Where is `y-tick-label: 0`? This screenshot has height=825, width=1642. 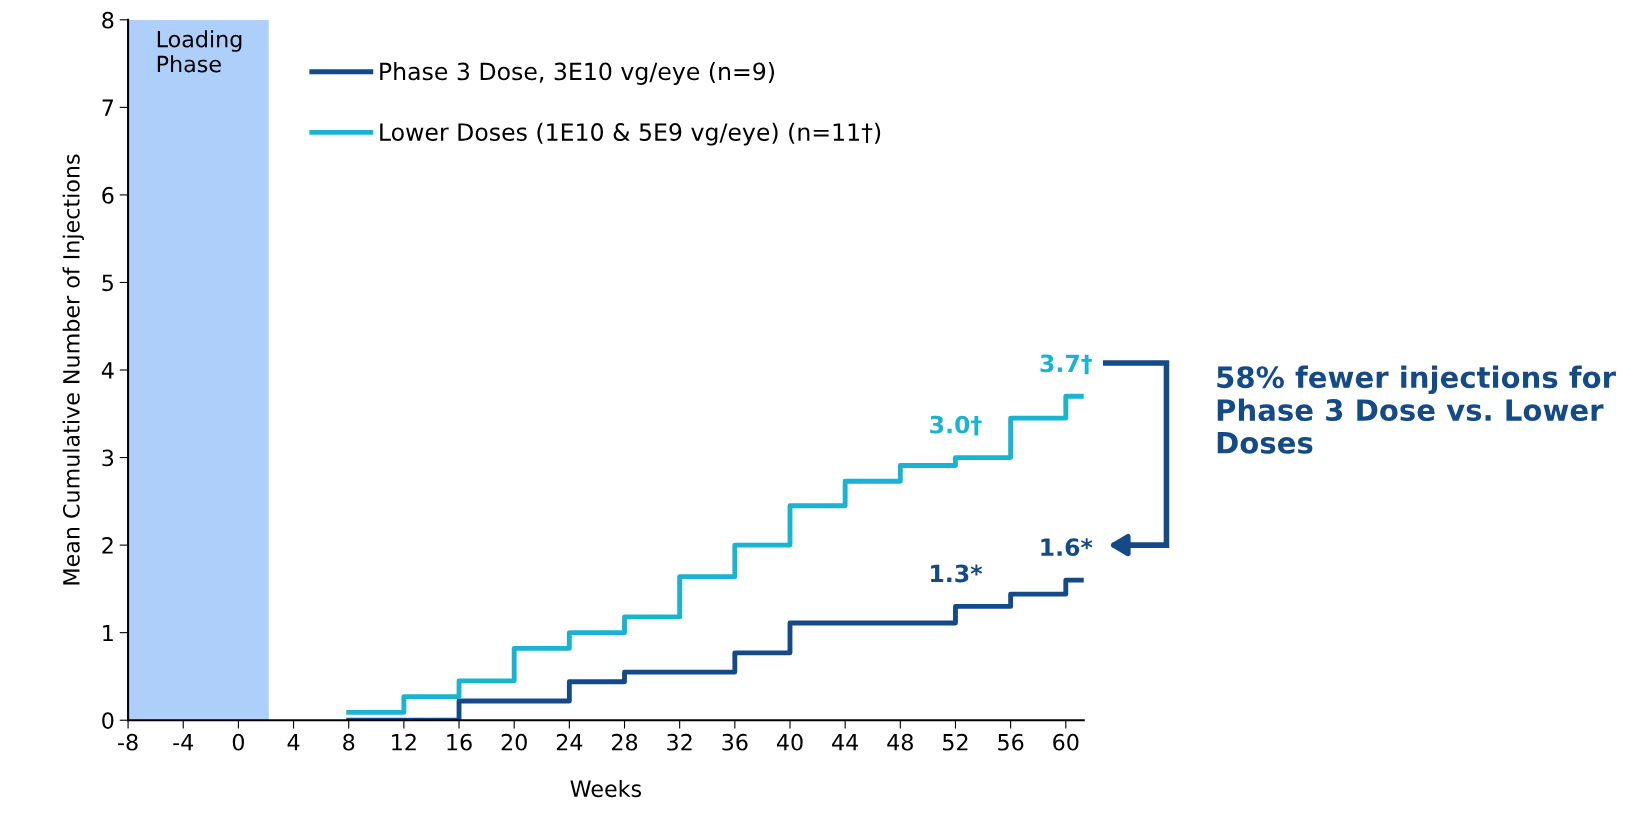
y-tick-label: 0 is located at coordinates (108, 720).